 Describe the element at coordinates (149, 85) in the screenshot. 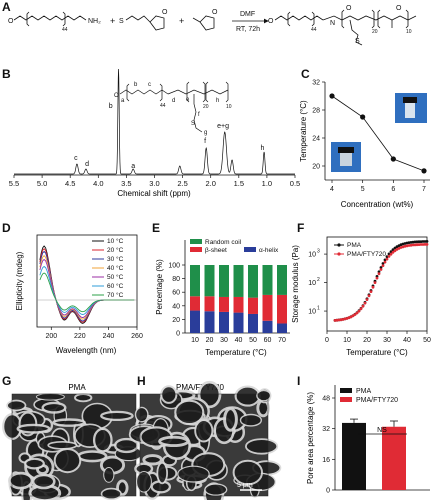

I see `nmr-letter-c: c` at that location.